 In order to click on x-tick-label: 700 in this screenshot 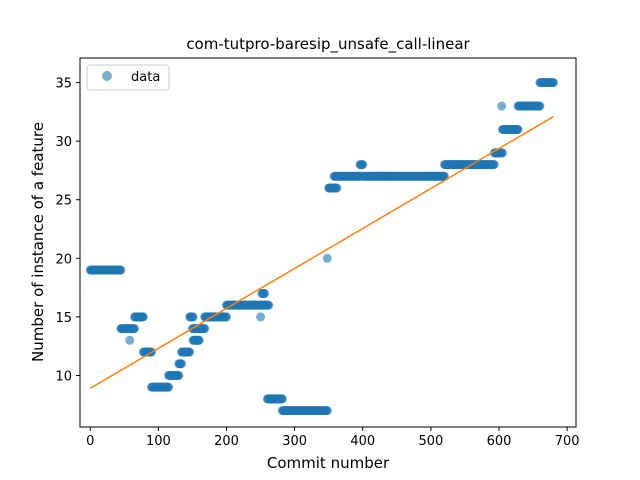, I will do `click(567, 441)`.